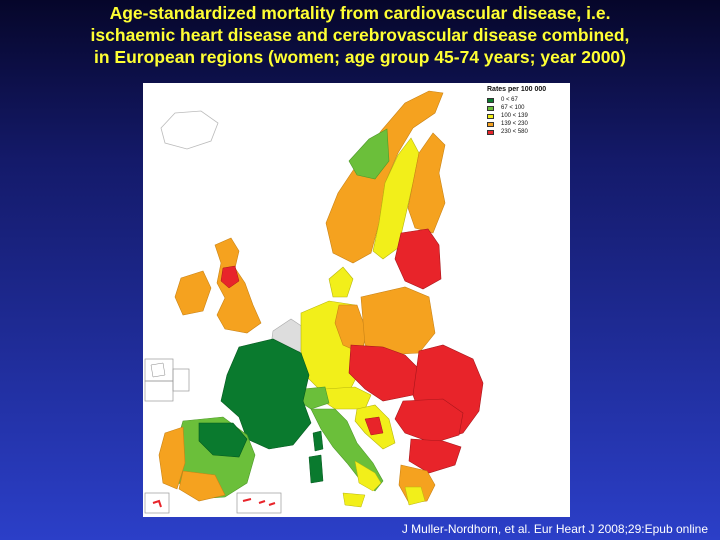 The width and height of the screenshot is (720, 540). I want to click on great-britain-region, so click(238, 285).